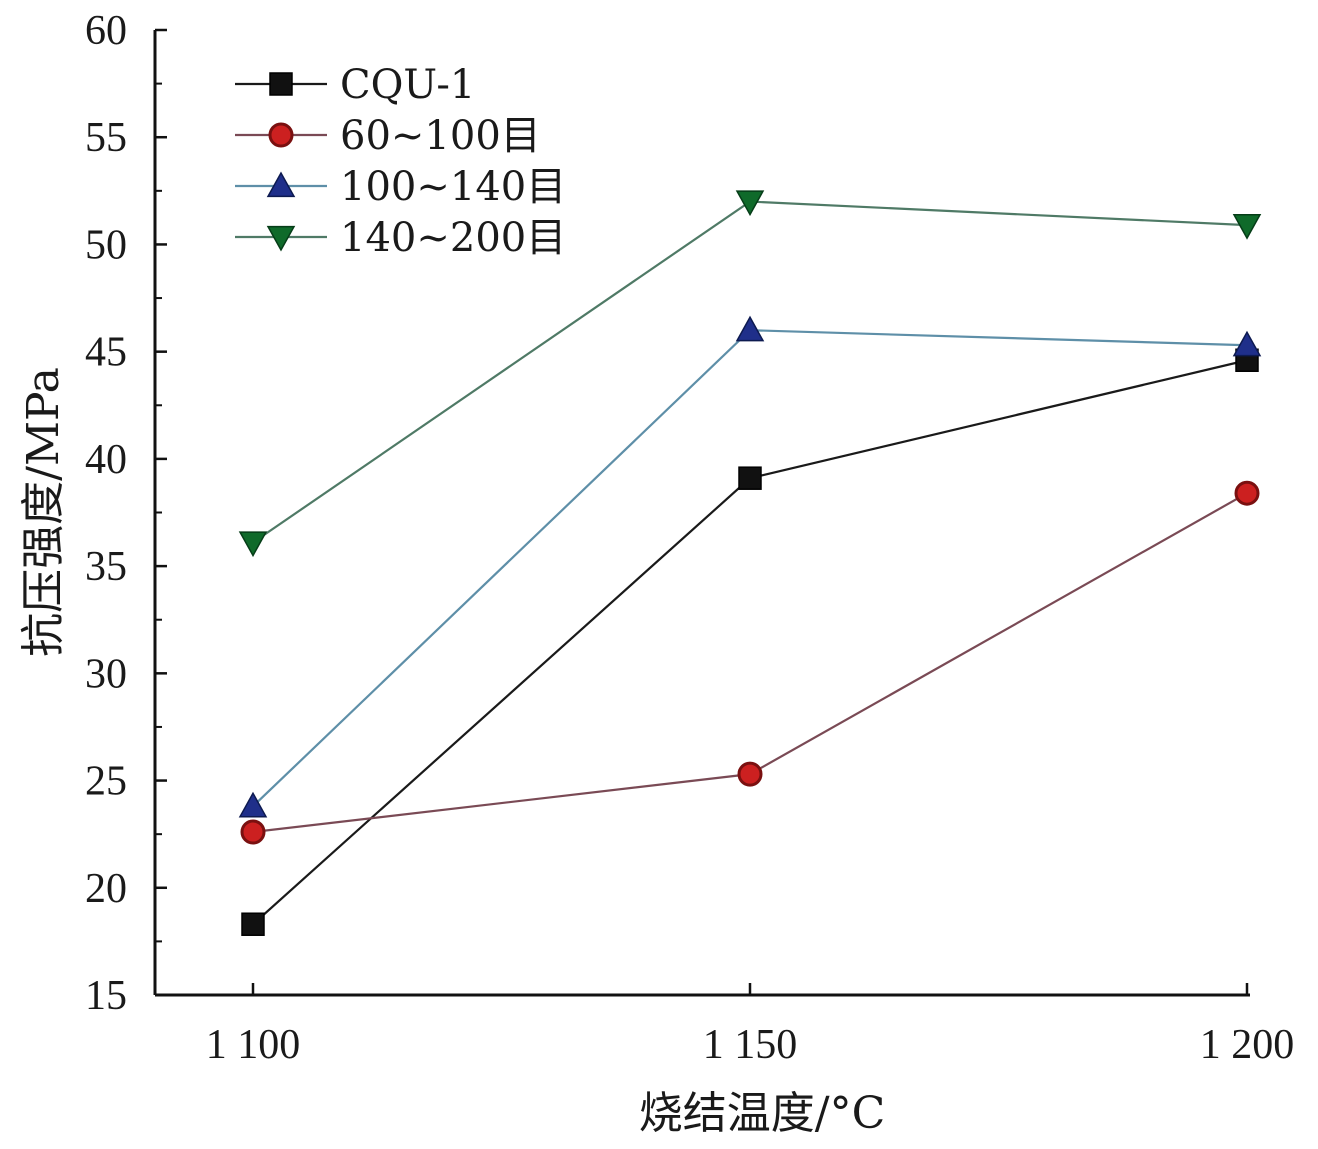 The image size is (1318, 1149). I want to click on y-tick-label: 20, so click(106, 889).